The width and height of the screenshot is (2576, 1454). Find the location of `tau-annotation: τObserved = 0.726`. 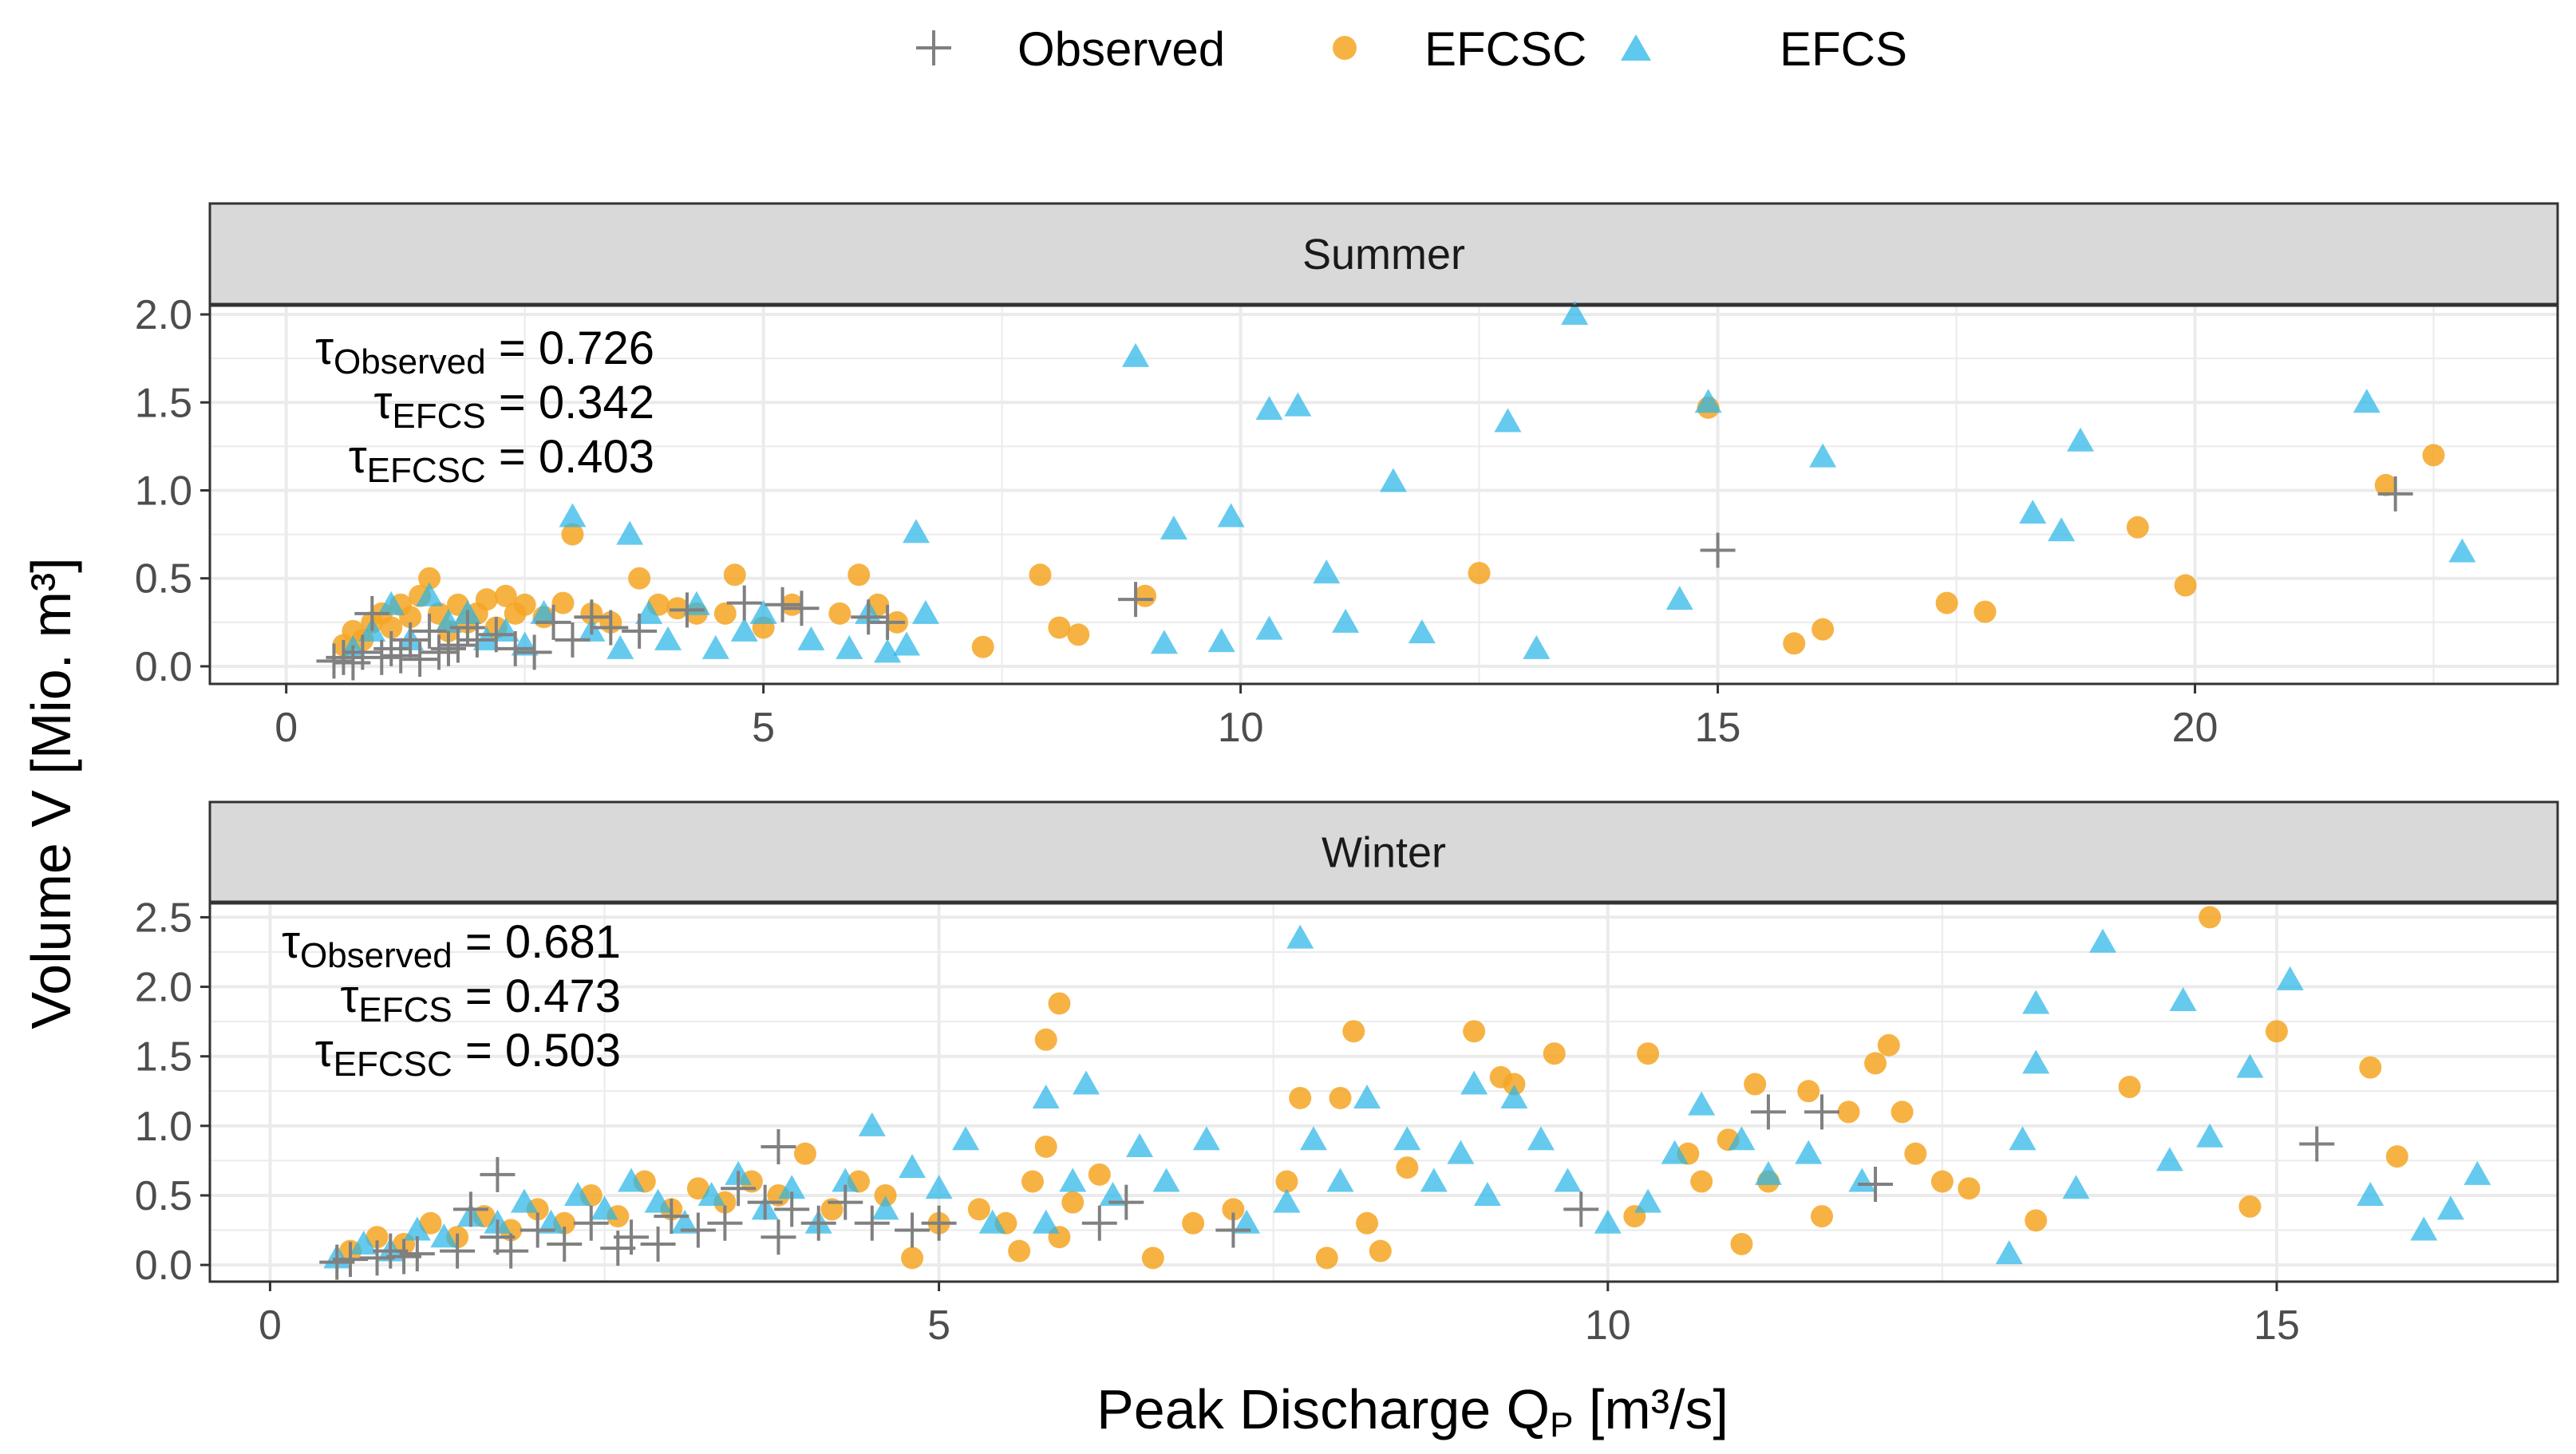

tau-annotation: τObserved = 0.726 is located at coordinates (484, 351).